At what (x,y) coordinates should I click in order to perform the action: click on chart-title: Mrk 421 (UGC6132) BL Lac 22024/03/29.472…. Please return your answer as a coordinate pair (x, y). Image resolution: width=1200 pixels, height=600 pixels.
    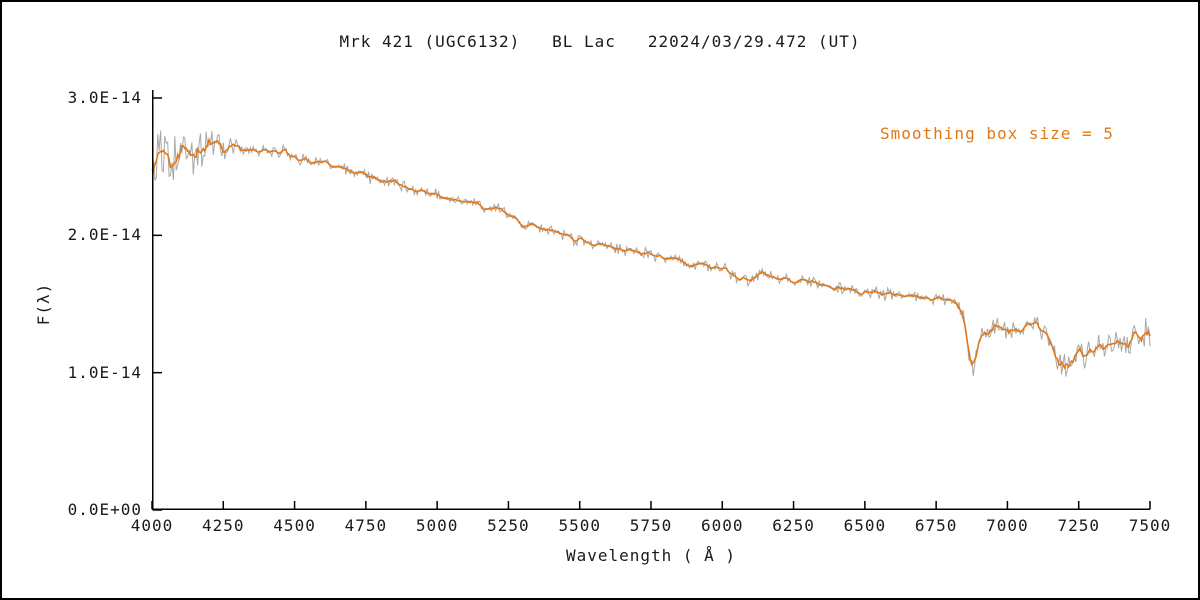
    Looking at the image, I should click on (600, 41).